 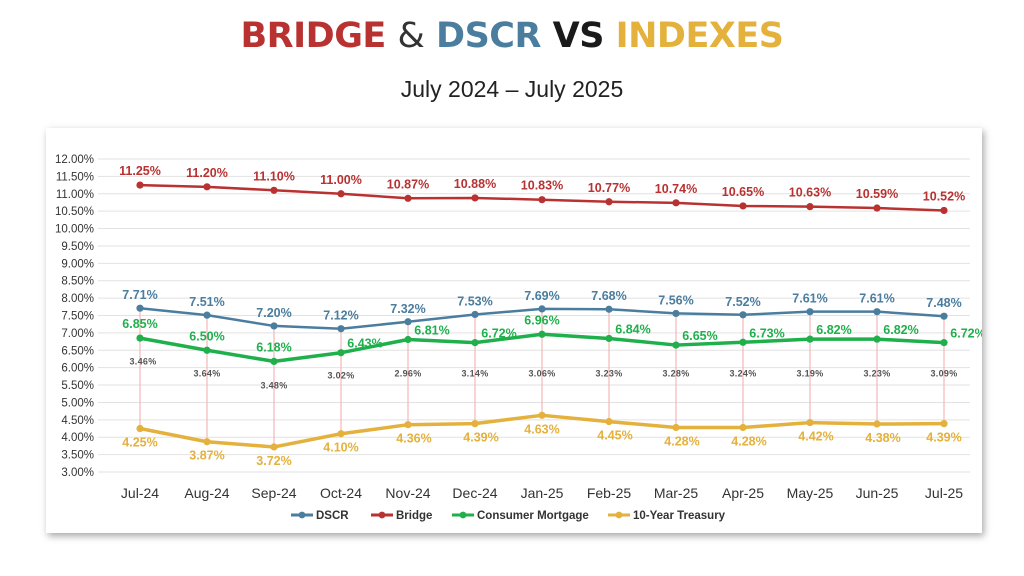 What do you see at coordinates (431, 330) in the screenshot?
I see `data-label-consumer_mortgage: 6.81%` at bounding box center [431, 330].